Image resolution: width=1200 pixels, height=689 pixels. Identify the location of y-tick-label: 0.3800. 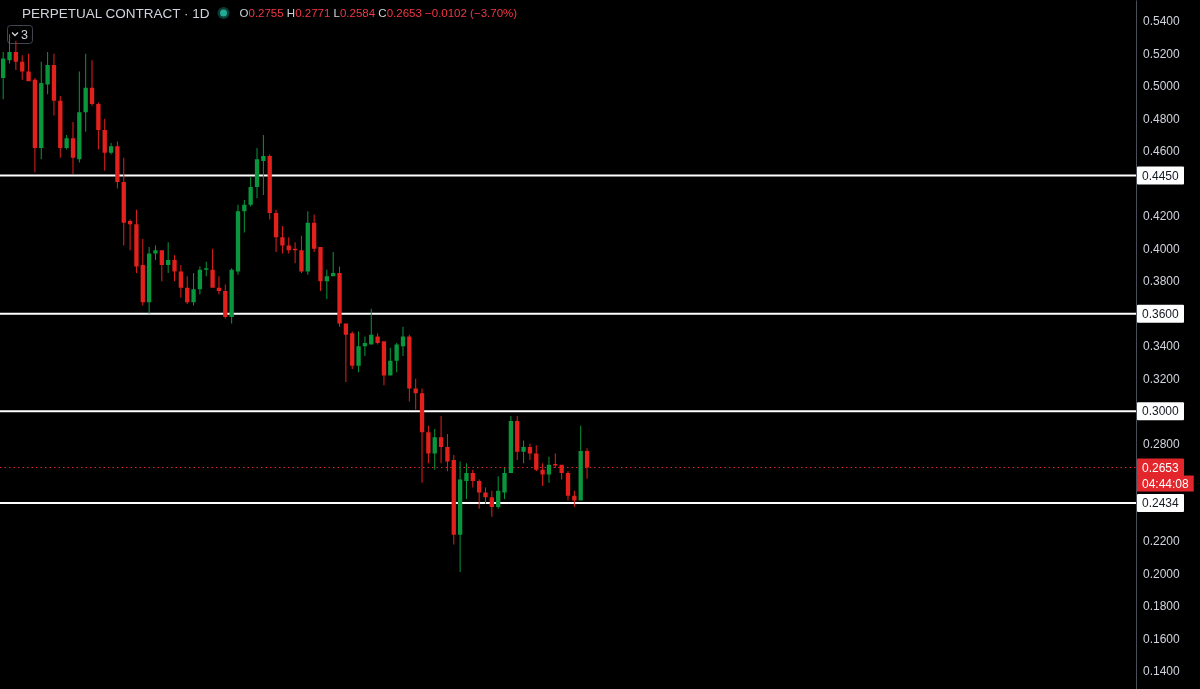
(1162, 281).